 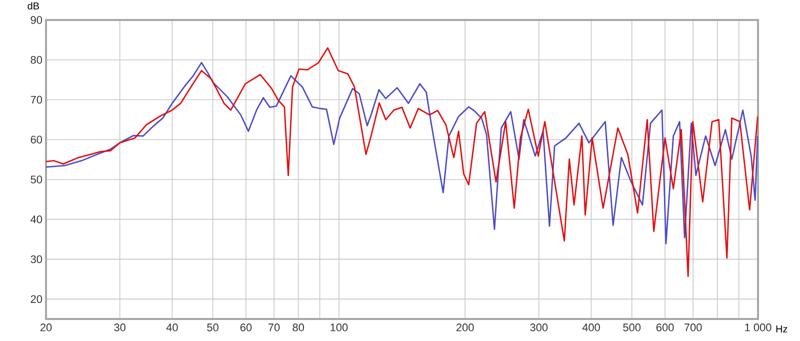 I want to click on x-tick-label: 40, so click(x=172, y=328).